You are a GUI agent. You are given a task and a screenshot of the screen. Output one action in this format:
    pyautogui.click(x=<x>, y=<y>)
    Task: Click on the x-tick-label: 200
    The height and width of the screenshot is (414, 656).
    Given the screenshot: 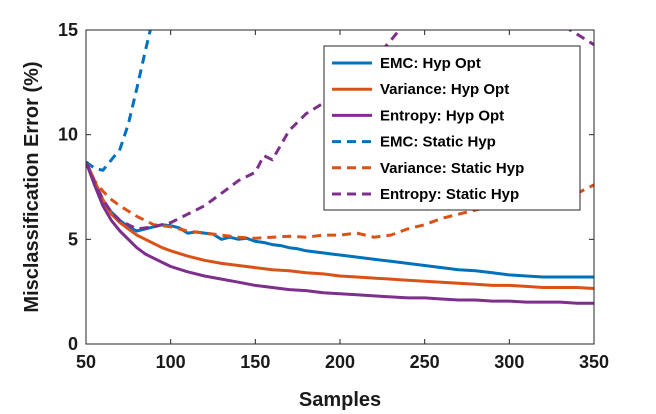 What is the action you would take?
    pyautogui.click(x=340, y=362)
    